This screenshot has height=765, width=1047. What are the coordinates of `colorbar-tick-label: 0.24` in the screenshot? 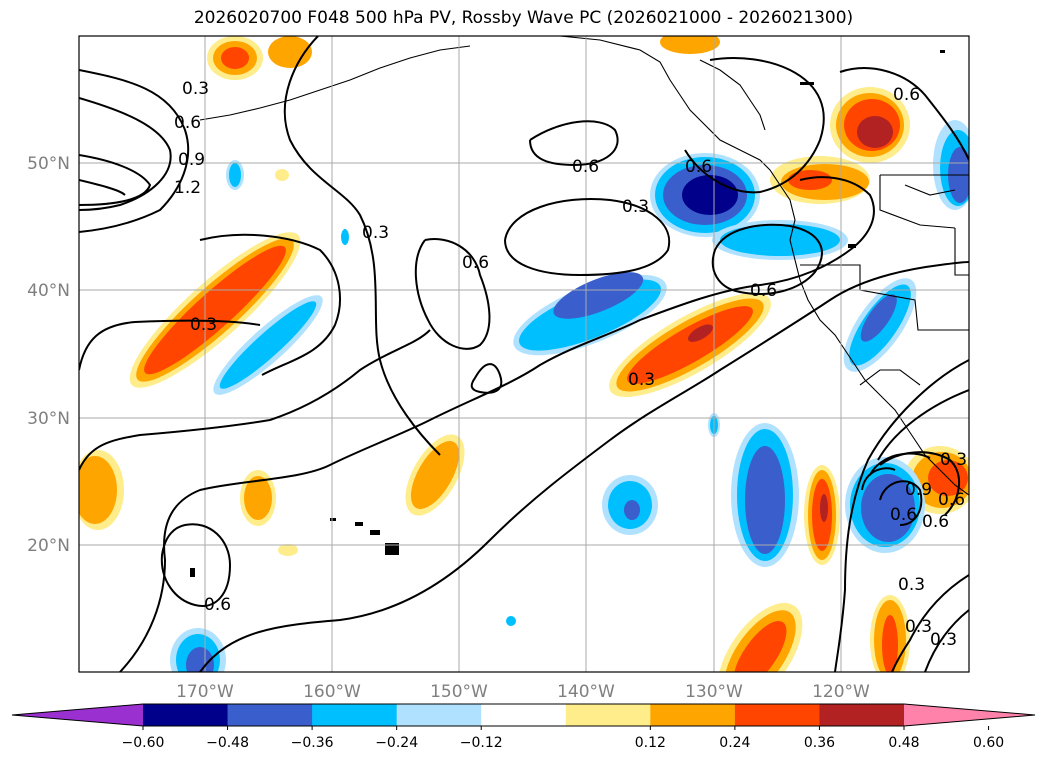 It's located at (734, 743).